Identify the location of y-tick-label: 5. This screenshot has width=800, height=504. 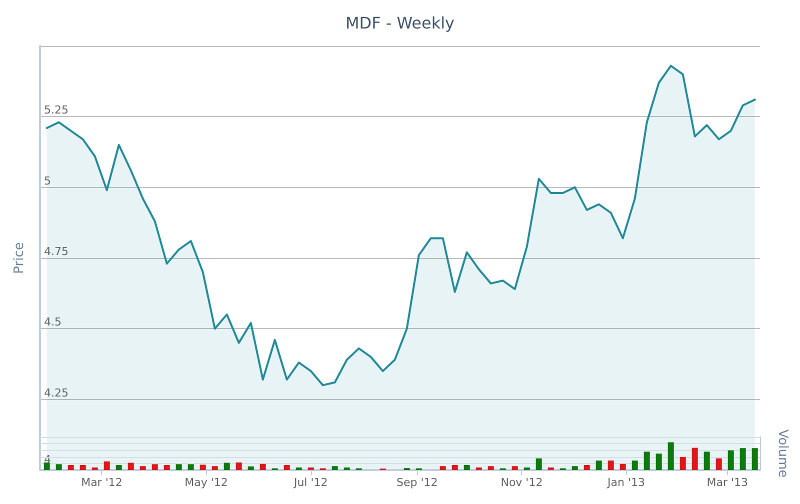
(47, 181).